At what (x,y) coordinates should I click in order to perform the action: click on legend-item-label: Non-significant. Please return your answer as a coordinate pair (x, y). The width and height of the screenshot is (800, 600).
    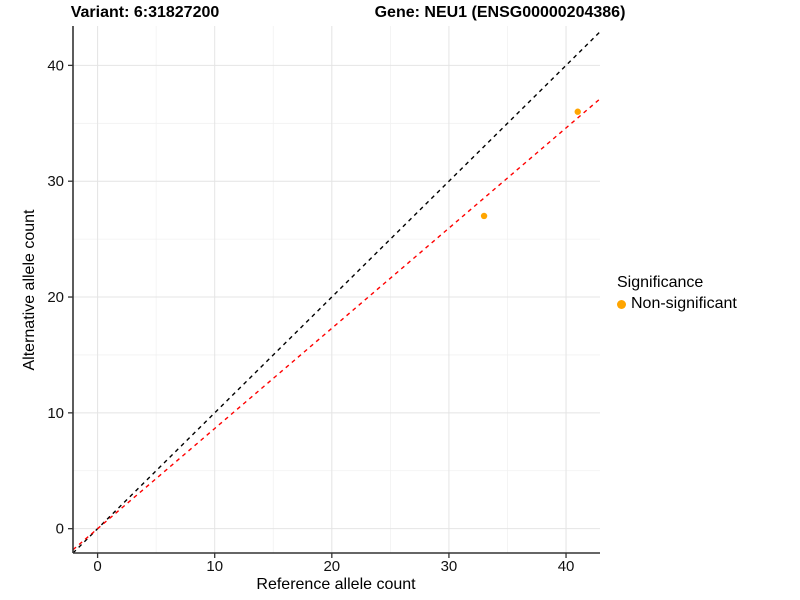
    Looking at the image, I should click on (684, 303).